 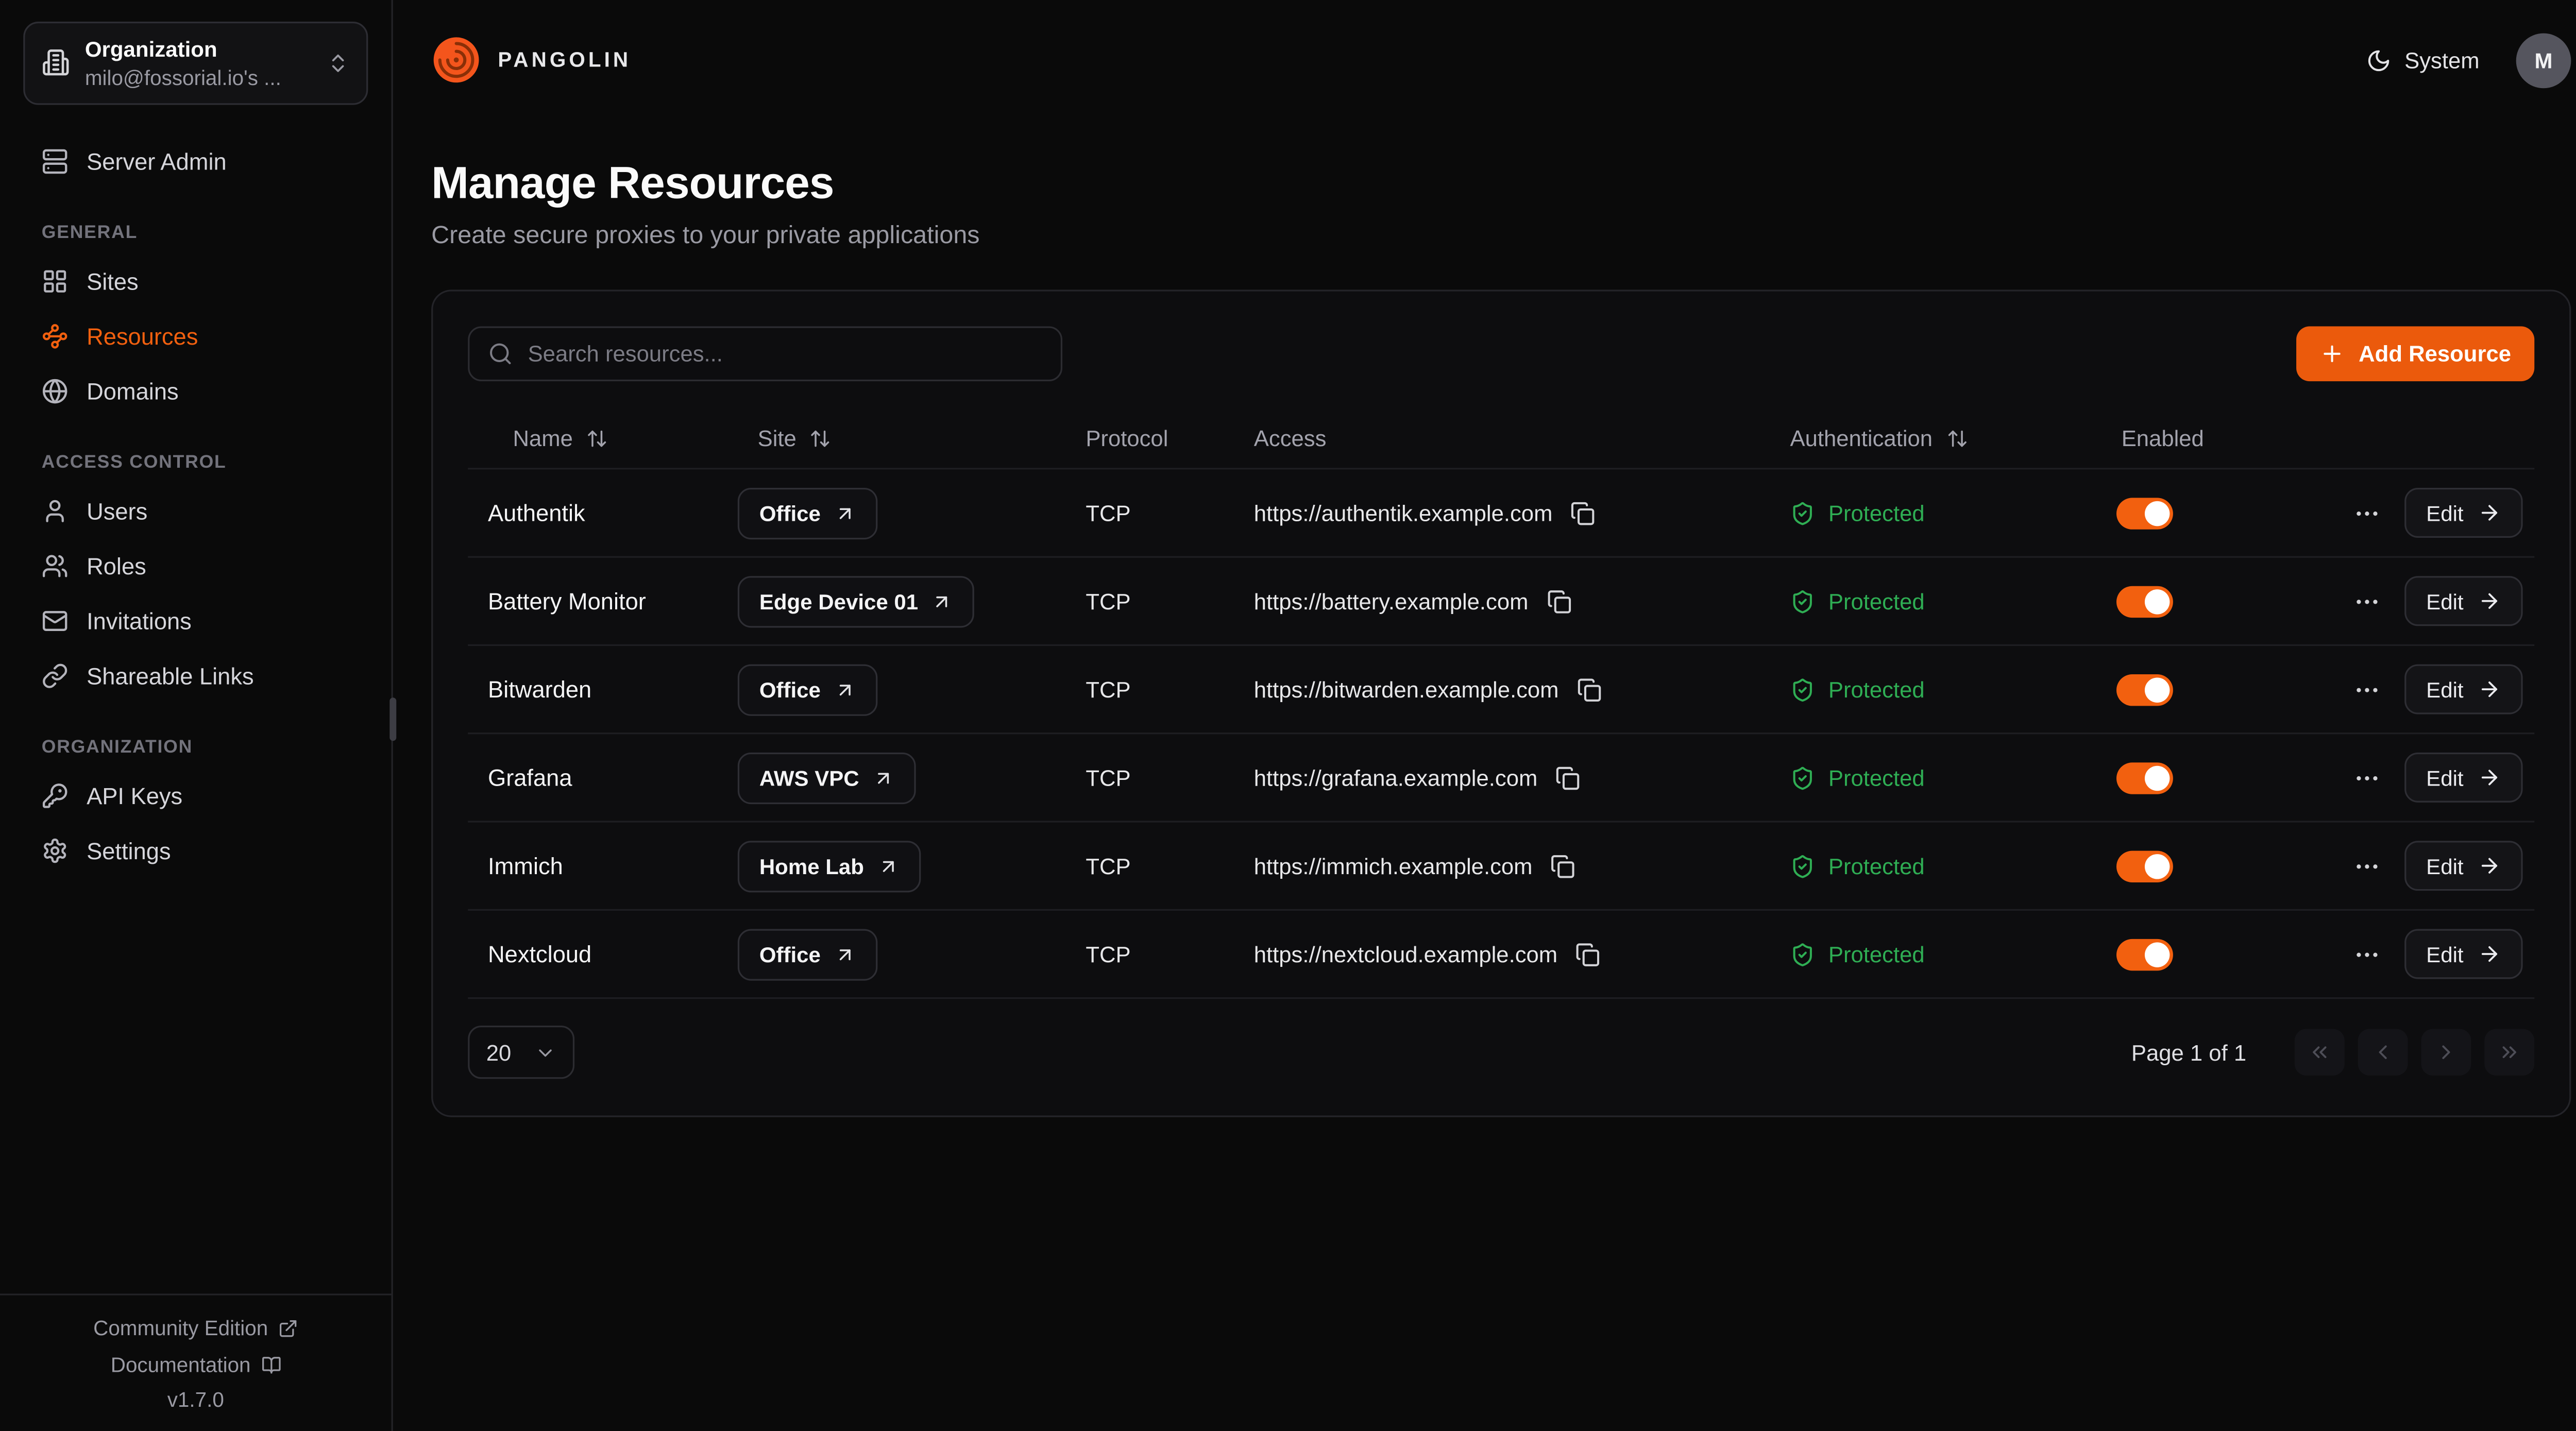 What do you see at coordinates (195, 337) in the screenshot?
I see `sidebar-item-resources: Resources` at bounding box center [195, 337].